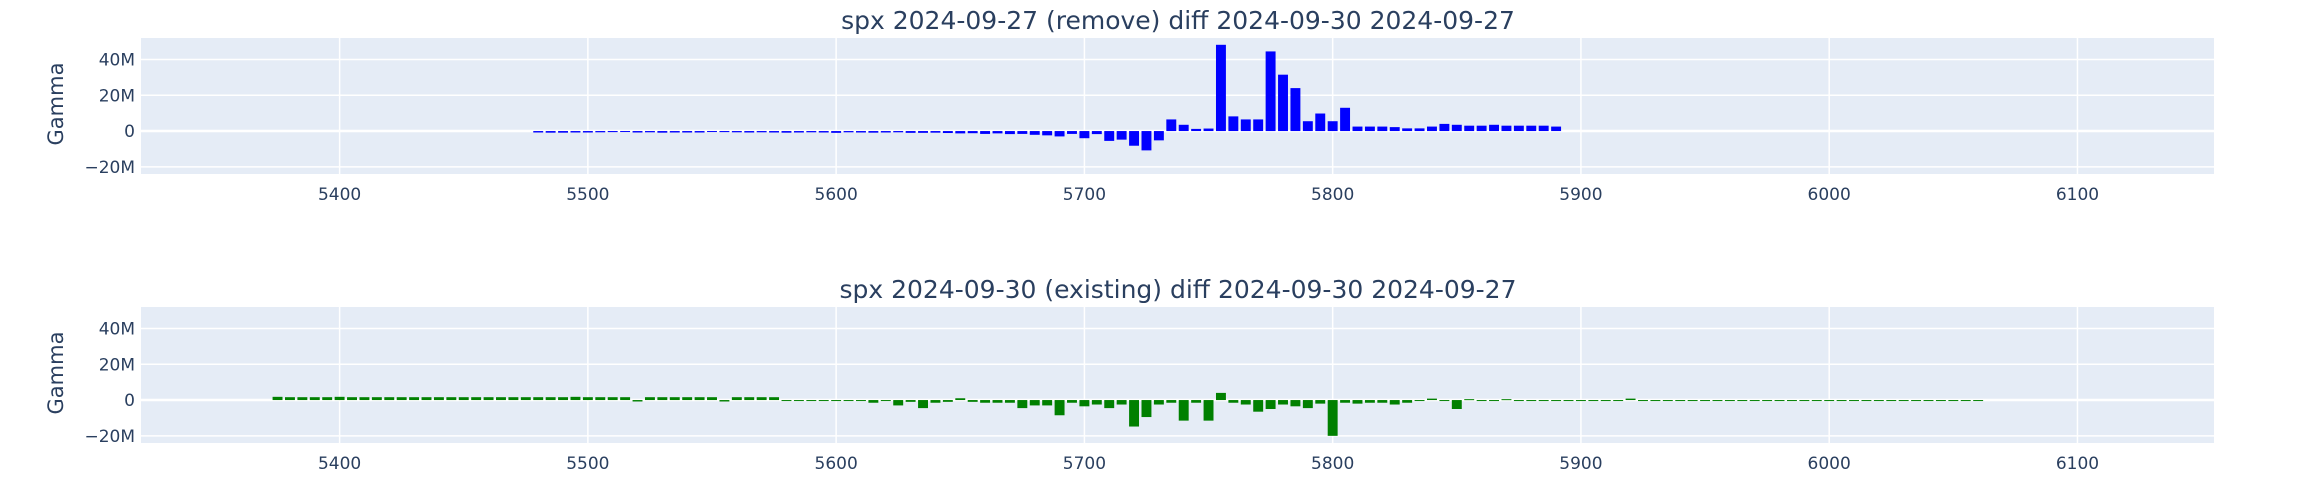 The height and width of the screenshot is (486, 2309). What do you see at coordinates (339, 195) in the screenshot?
I see `x-tick-label: 5400` at bounding box center [339, 195].